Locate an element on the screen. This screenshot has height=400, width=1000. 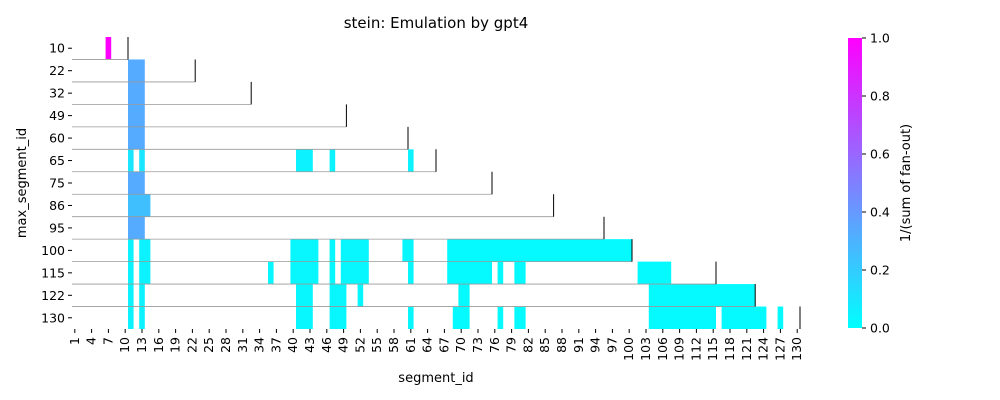
x-tick-label: 130 is located at coordinates (796, 349).